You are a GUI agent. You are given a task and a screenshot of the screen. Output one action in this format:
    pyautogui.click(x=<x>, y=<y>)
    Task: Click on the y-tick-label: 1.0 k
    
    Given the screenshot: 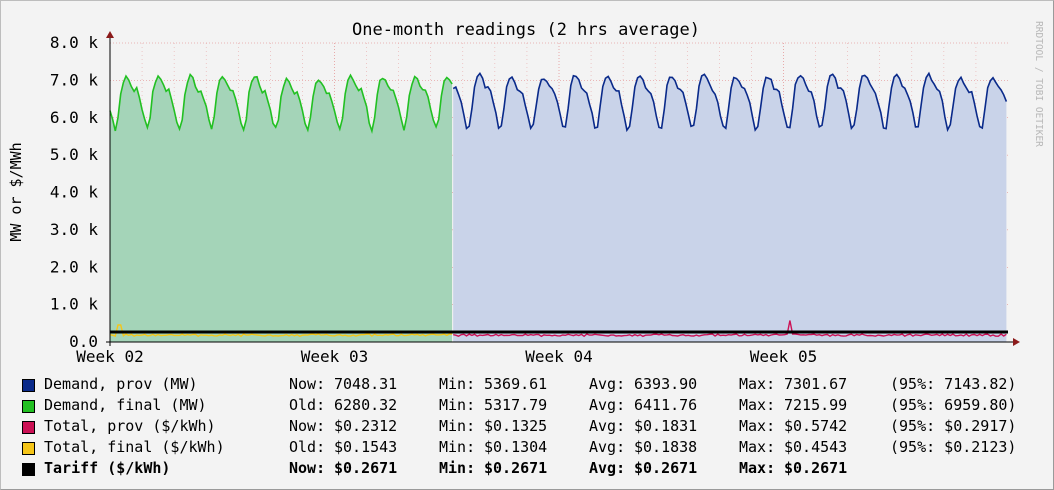 What is the action you would take?
    pyautogui.click(x=74, y=304)
    